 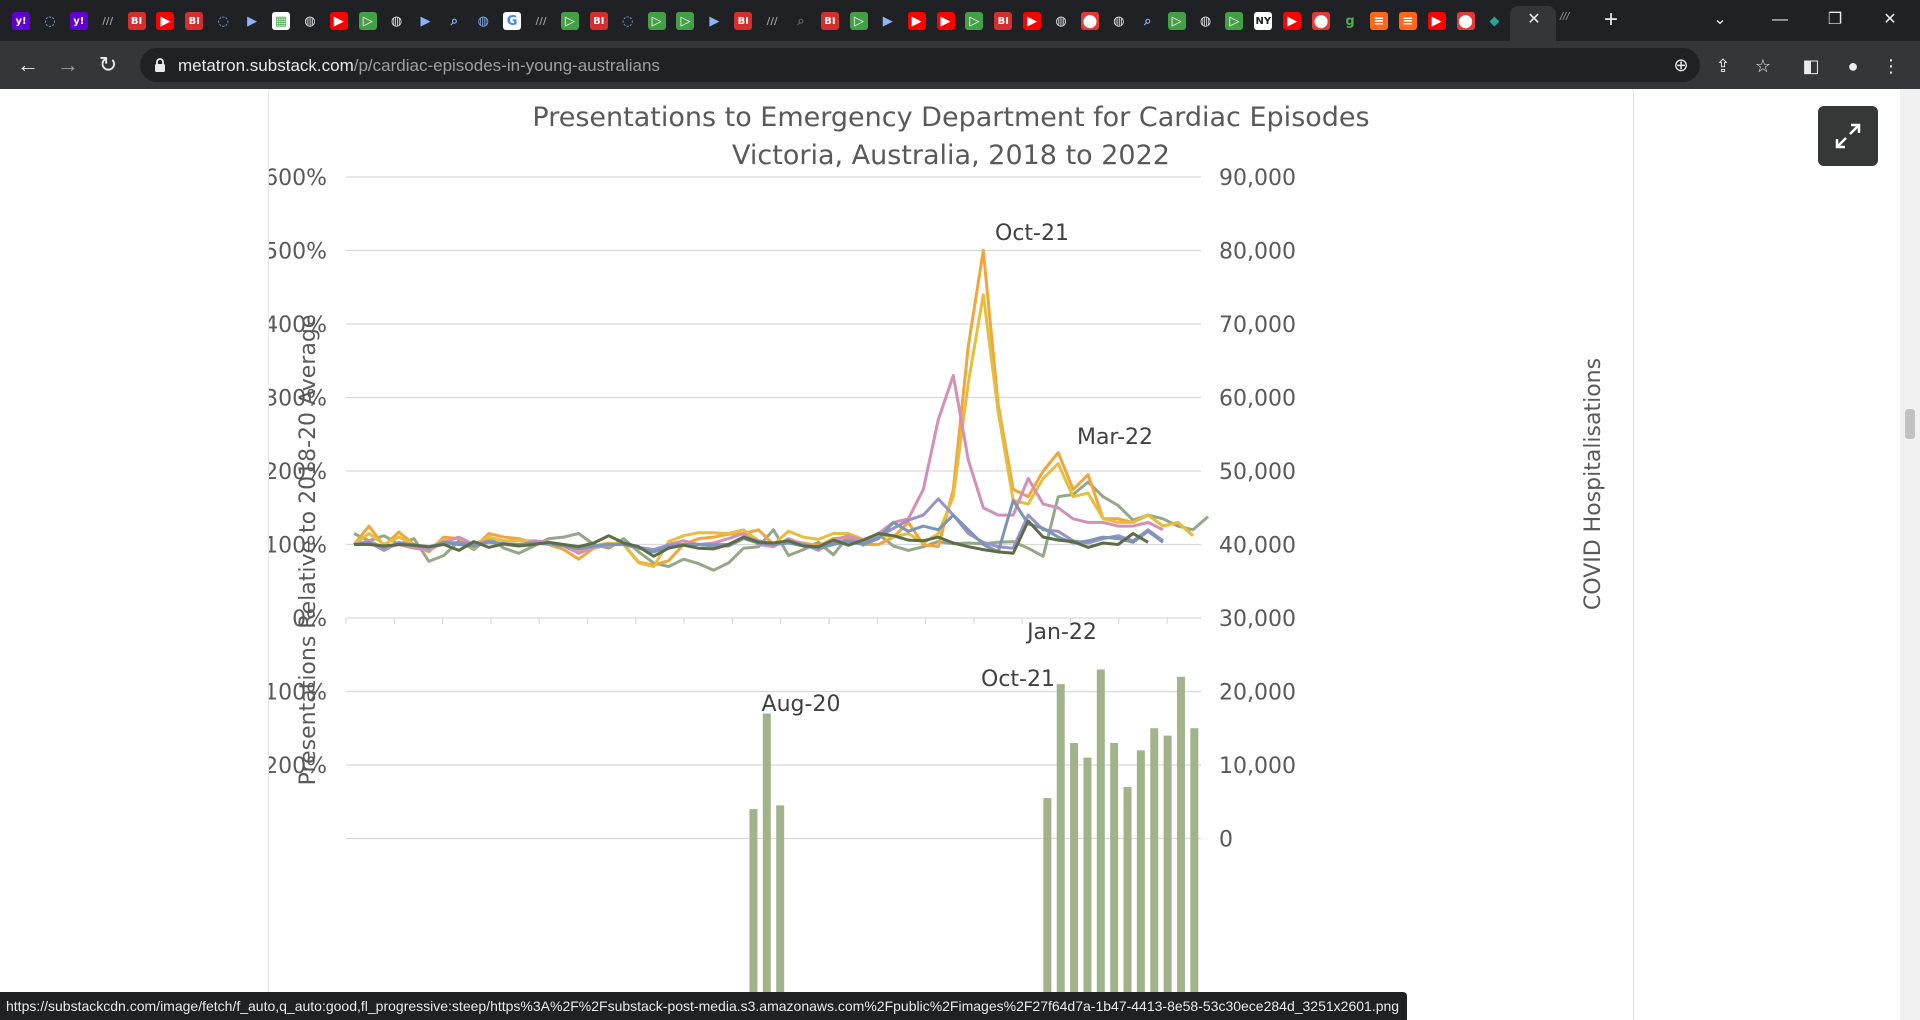 What do you see at coordinates (773, 408) in the screenshot?
I see `series-line` at bounding box center [773, 408].